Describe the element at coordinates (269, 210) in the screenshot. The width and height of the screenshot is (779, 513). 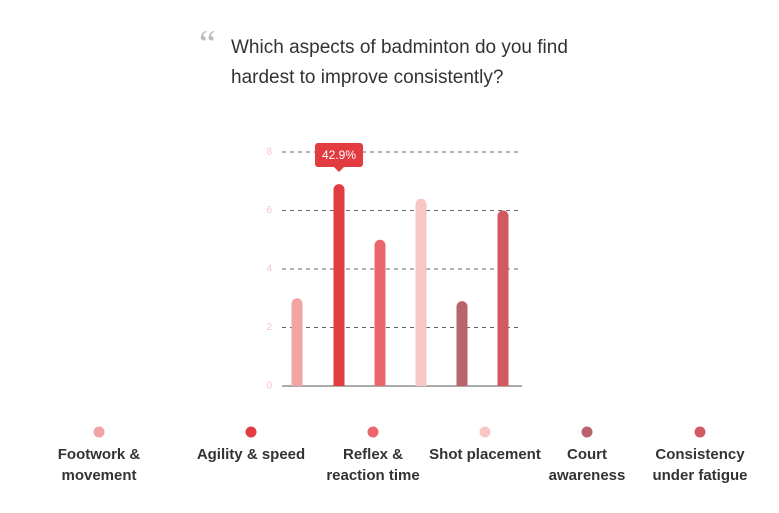
I see `y-tick-label: 6` at that location.